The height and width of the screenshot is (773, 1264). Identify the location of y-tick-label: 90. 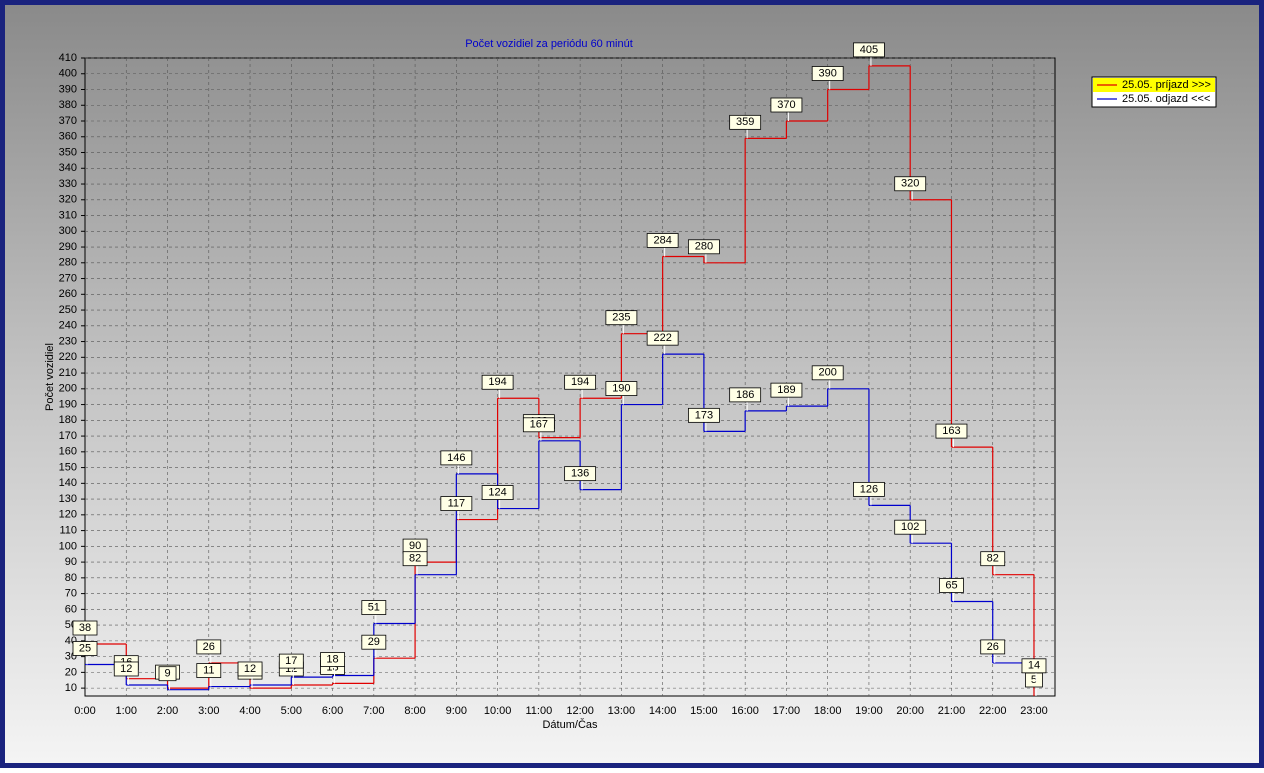
(71, 562).